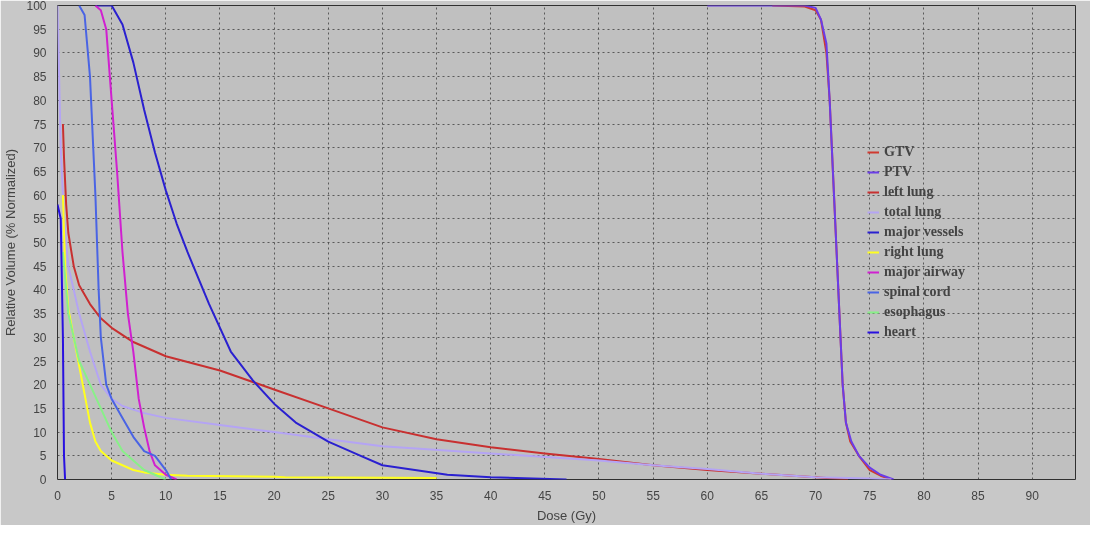 This screenshot has width=1101, height=533. Describe the element at coordinates (40, 243) in the screenshot. I see `y-tick-label: 50` at that location.